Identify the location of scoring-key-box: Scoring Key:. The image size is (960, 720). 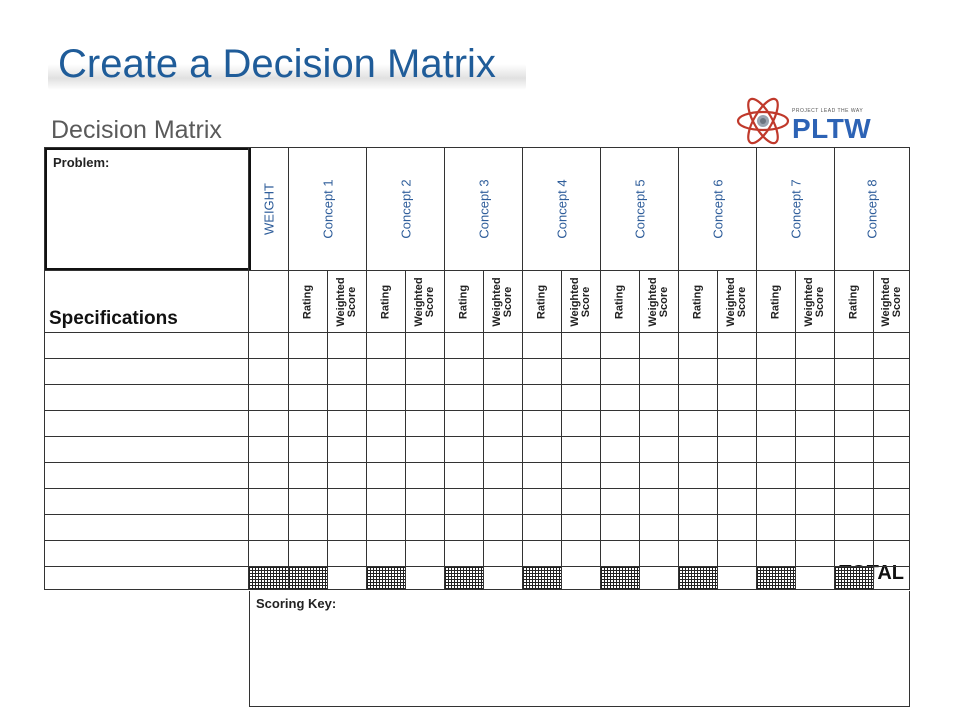
(579, 649).